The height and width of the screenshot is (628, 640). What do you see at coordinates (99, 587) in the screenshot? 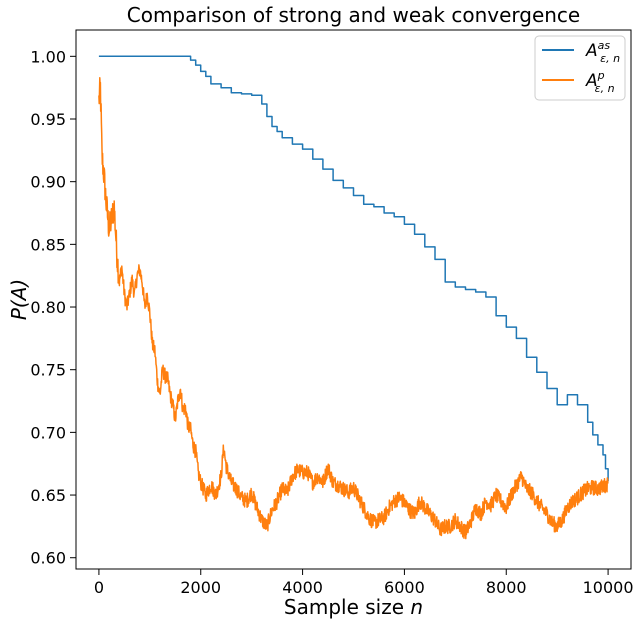
I see `x-tick-label: 0` at bounding box center [99, 587].